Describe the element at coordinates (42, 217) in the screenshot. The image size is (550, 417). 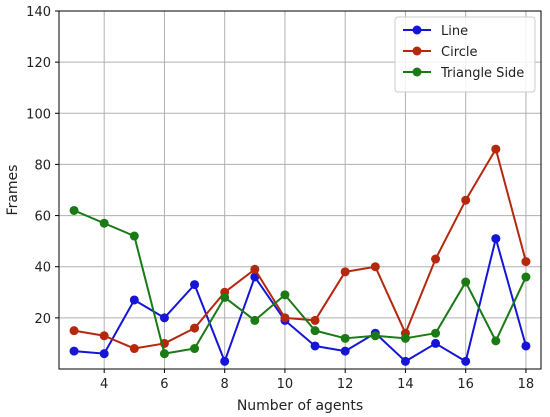
I see `y-tick-label: 60` at that location.